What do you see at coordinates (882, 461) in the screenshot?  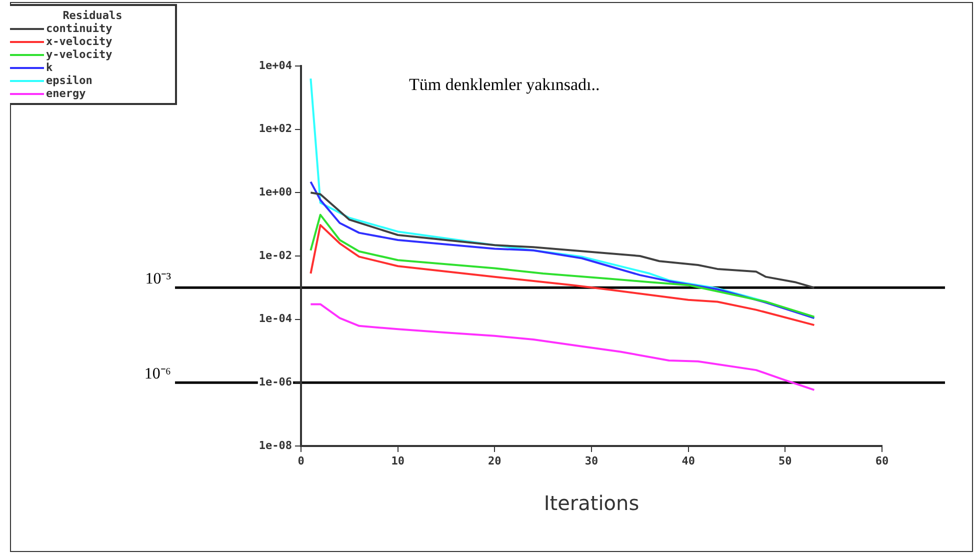 I see `x-tick-label: 60` at bounding box center [882, 461].